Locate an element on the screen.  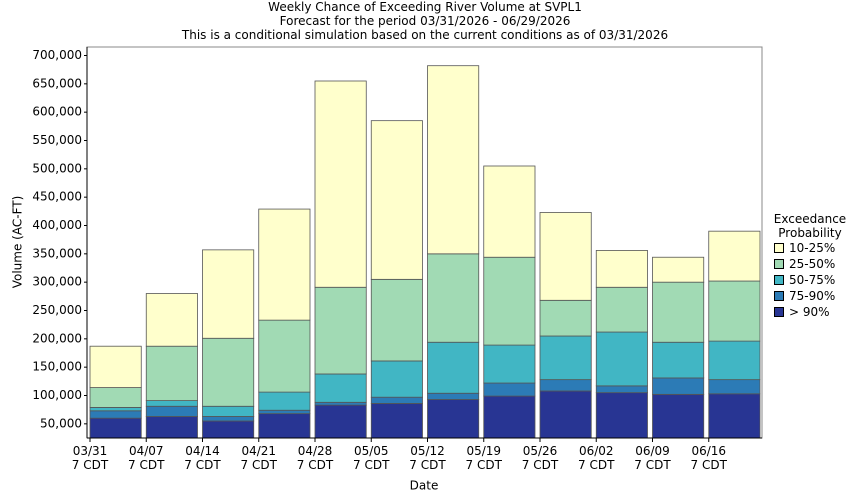
legend-item: 75-90% is located at coordinates (810, 296).